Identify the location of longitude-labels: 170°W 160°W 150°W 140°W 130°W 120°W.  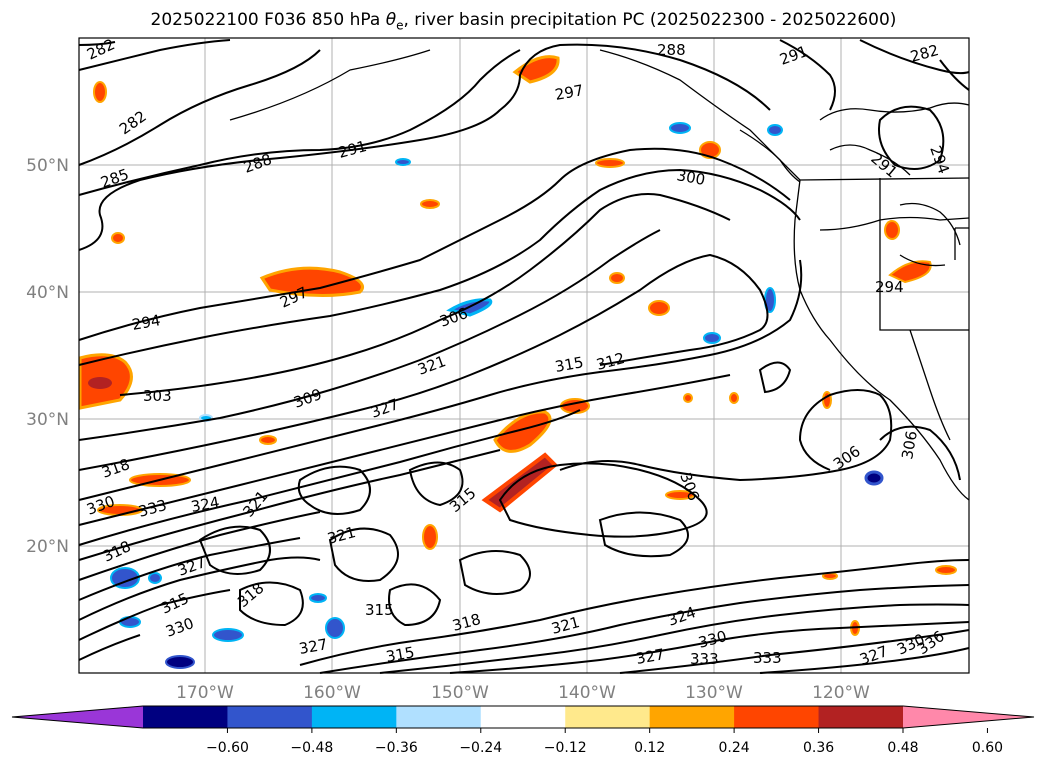
(523, 693).